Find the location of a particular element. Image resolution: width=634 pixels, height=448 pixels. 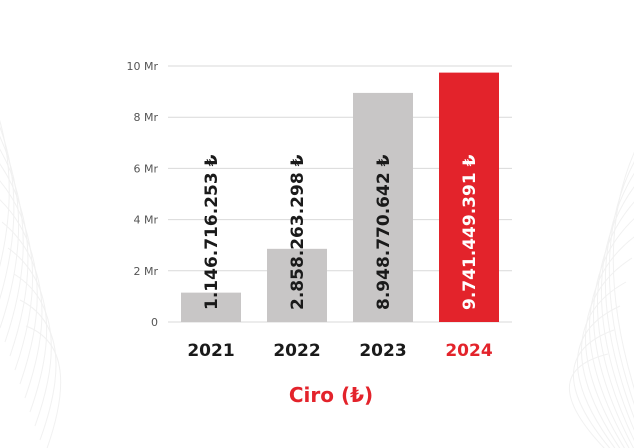

chart-title: Ciro (₺) is located at coordinates (331, 395).